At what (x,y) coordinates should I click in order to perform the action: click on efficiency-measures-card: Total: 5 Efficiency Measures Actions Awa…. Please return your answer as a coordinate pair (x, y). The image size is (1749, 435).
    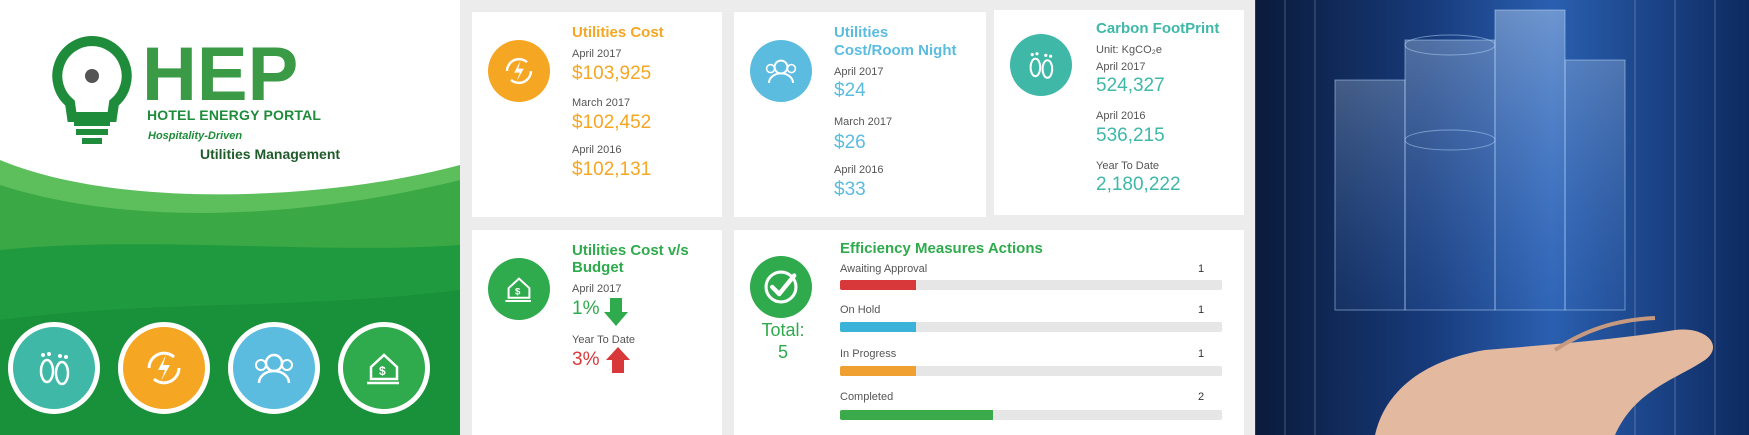
    Looking at the image, I should click on (989, 332).